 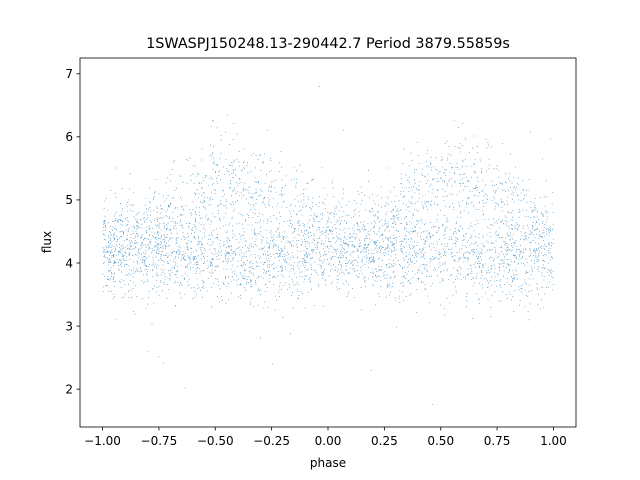 What do you see at coordinates (215, 441) in the screenshot?
I see `x-tick-label: −0.50` at bounding box center [215, 441].